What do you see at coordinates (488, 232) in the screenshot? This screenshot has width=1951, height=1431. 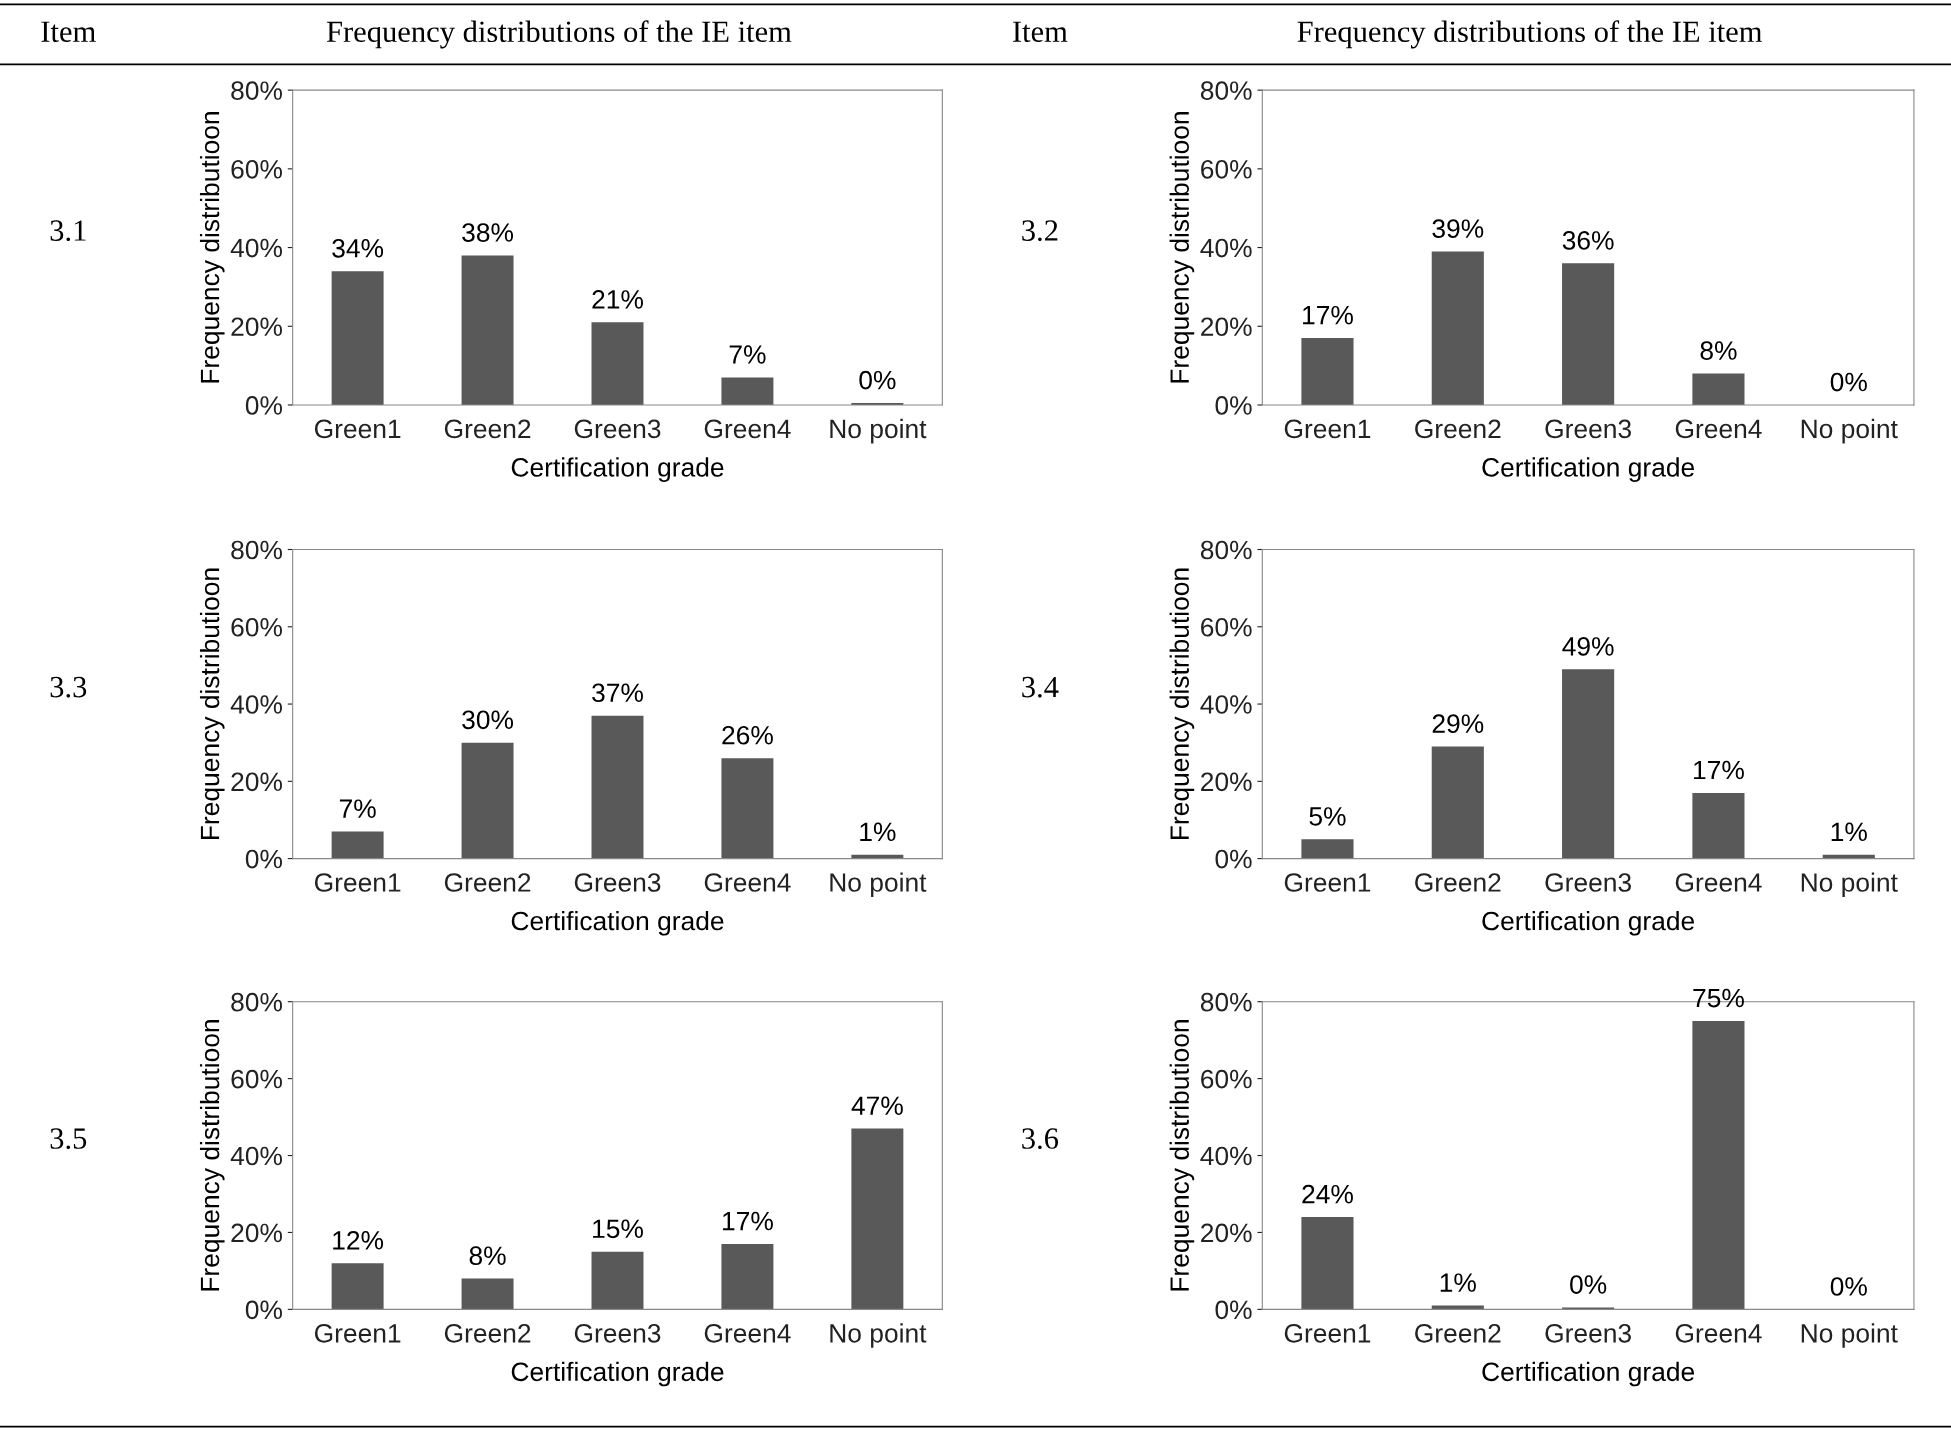 I see `data-label: 38%` at bounding box center [488, 232].